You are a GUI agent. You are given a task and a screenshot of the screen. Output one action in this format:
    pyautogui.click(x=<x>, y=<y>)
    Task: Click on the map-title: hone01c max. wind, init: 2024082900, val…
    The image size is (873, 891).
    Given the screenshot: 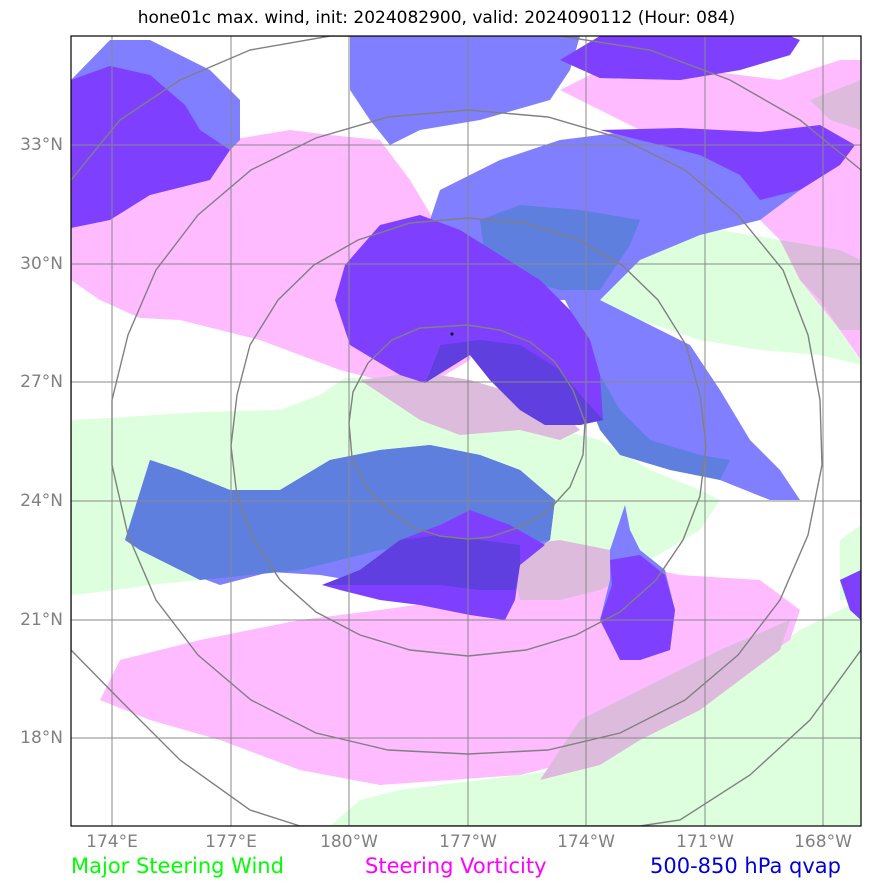 What is the action you would take?
    pyautogui.click(x=436, y=18)
    